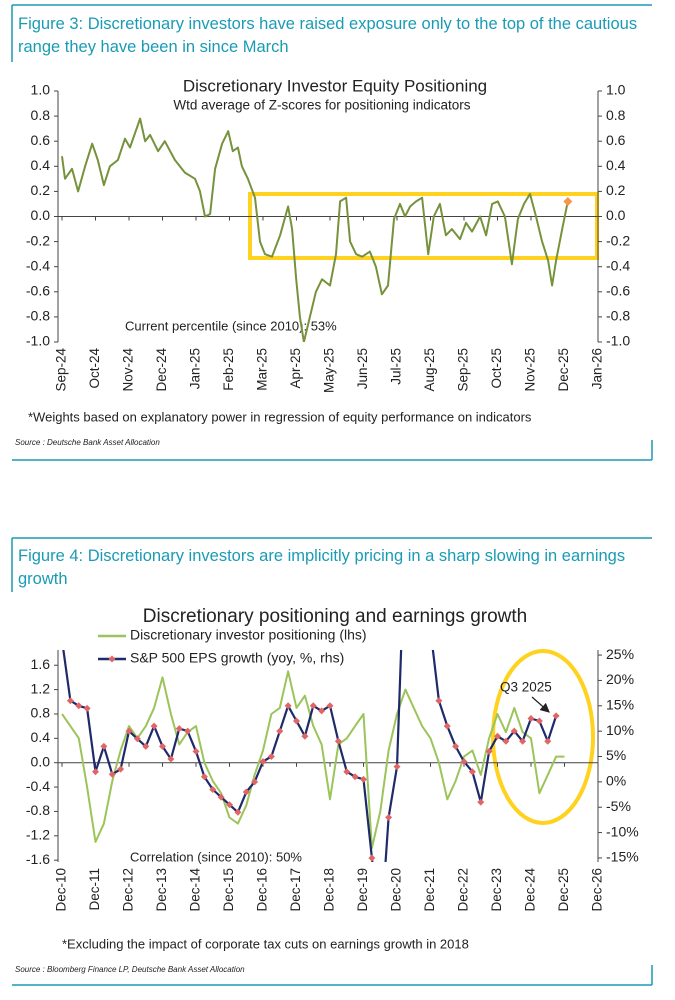  I want to click on legend-label: S&P 500 EPS growth (yoy, %, rhs), so click(237, 658).